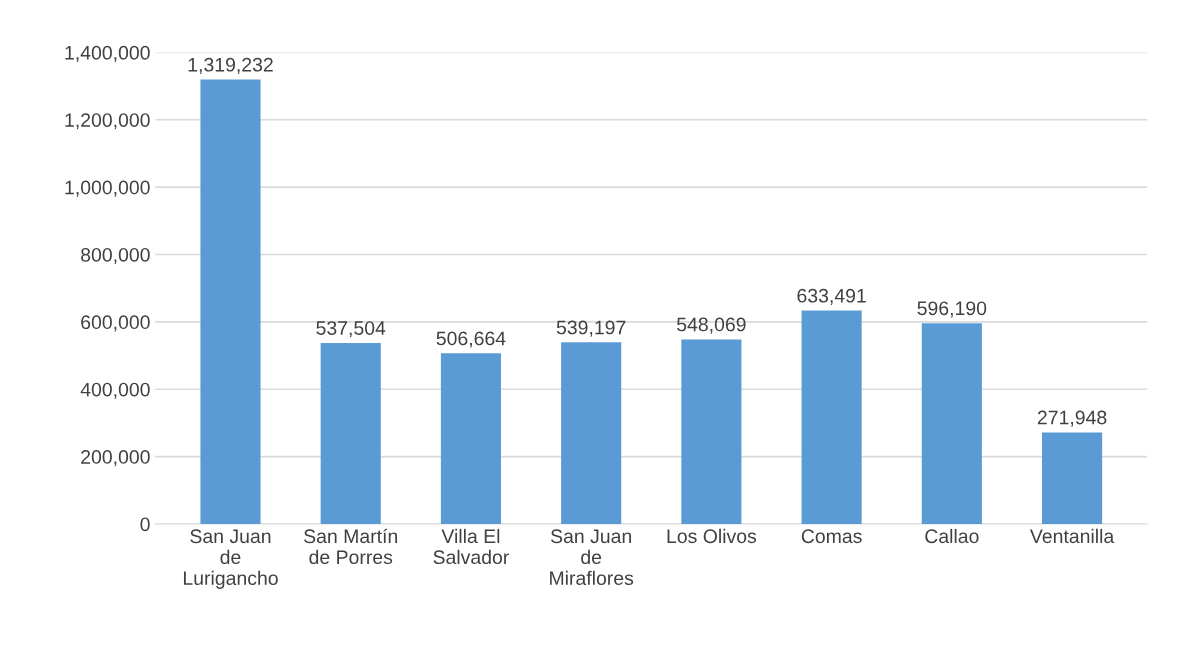  I want to click on x-tick-label: Callao, so click(952, 536).